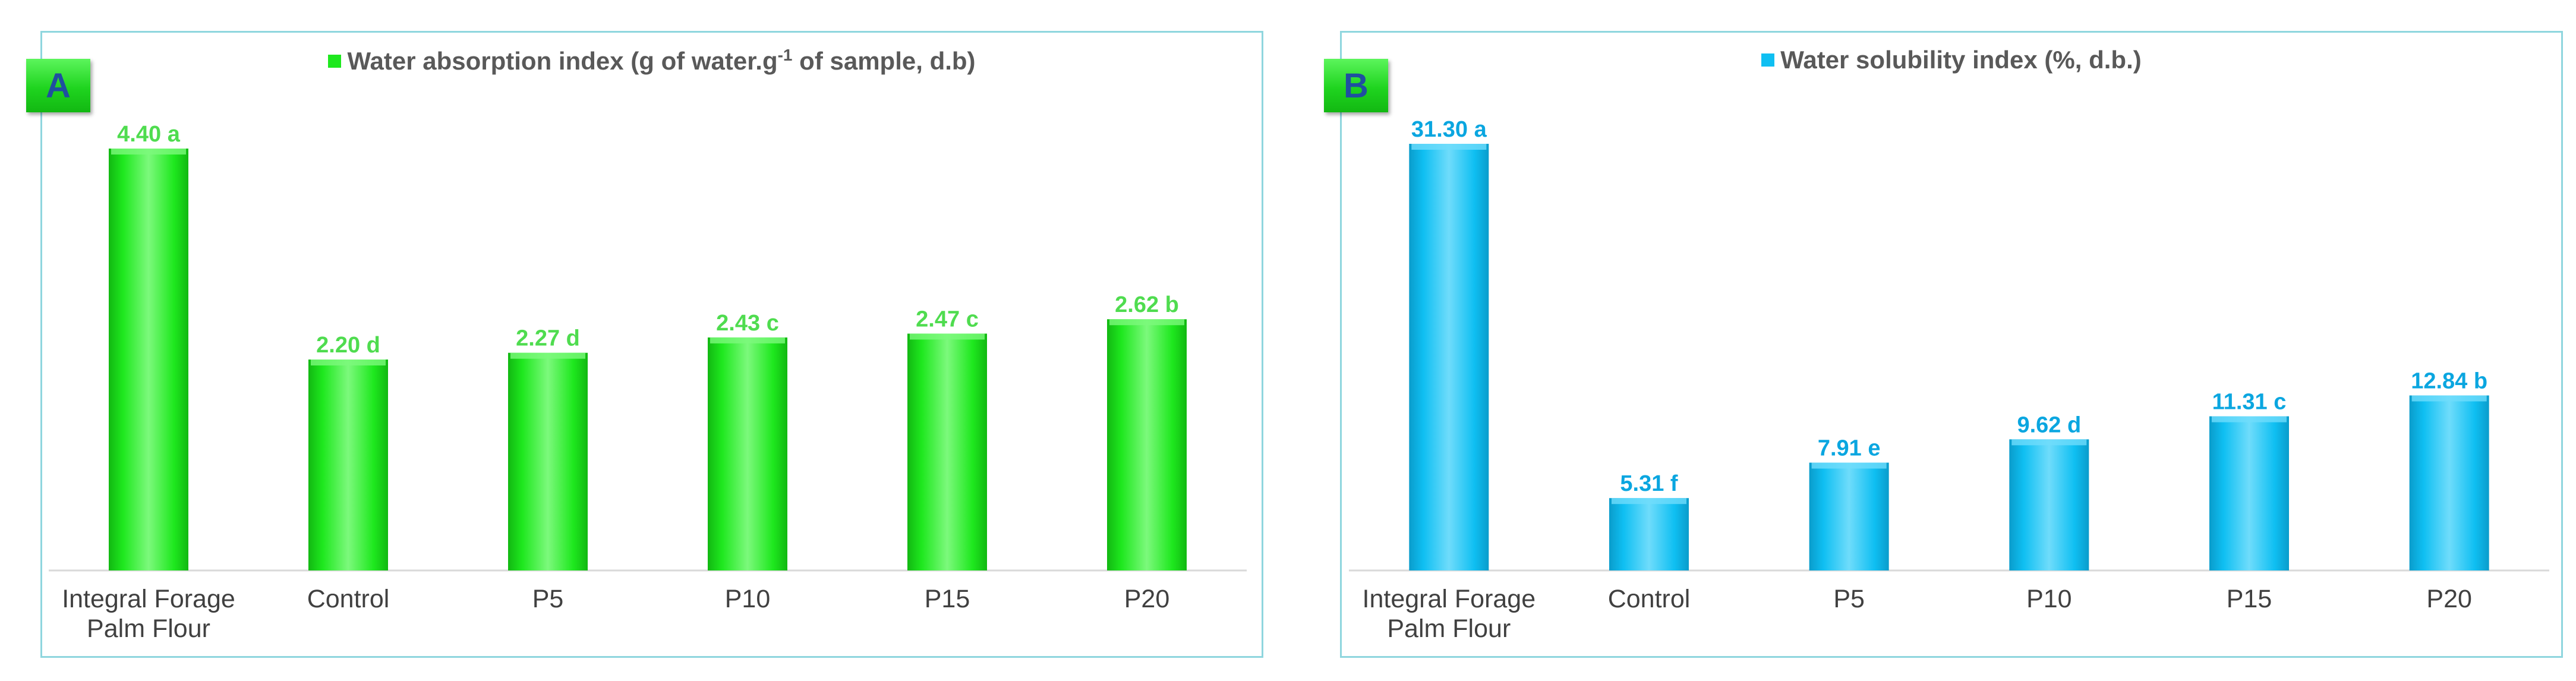  I want to click on panel-label-b: B, so click(1356, 85).